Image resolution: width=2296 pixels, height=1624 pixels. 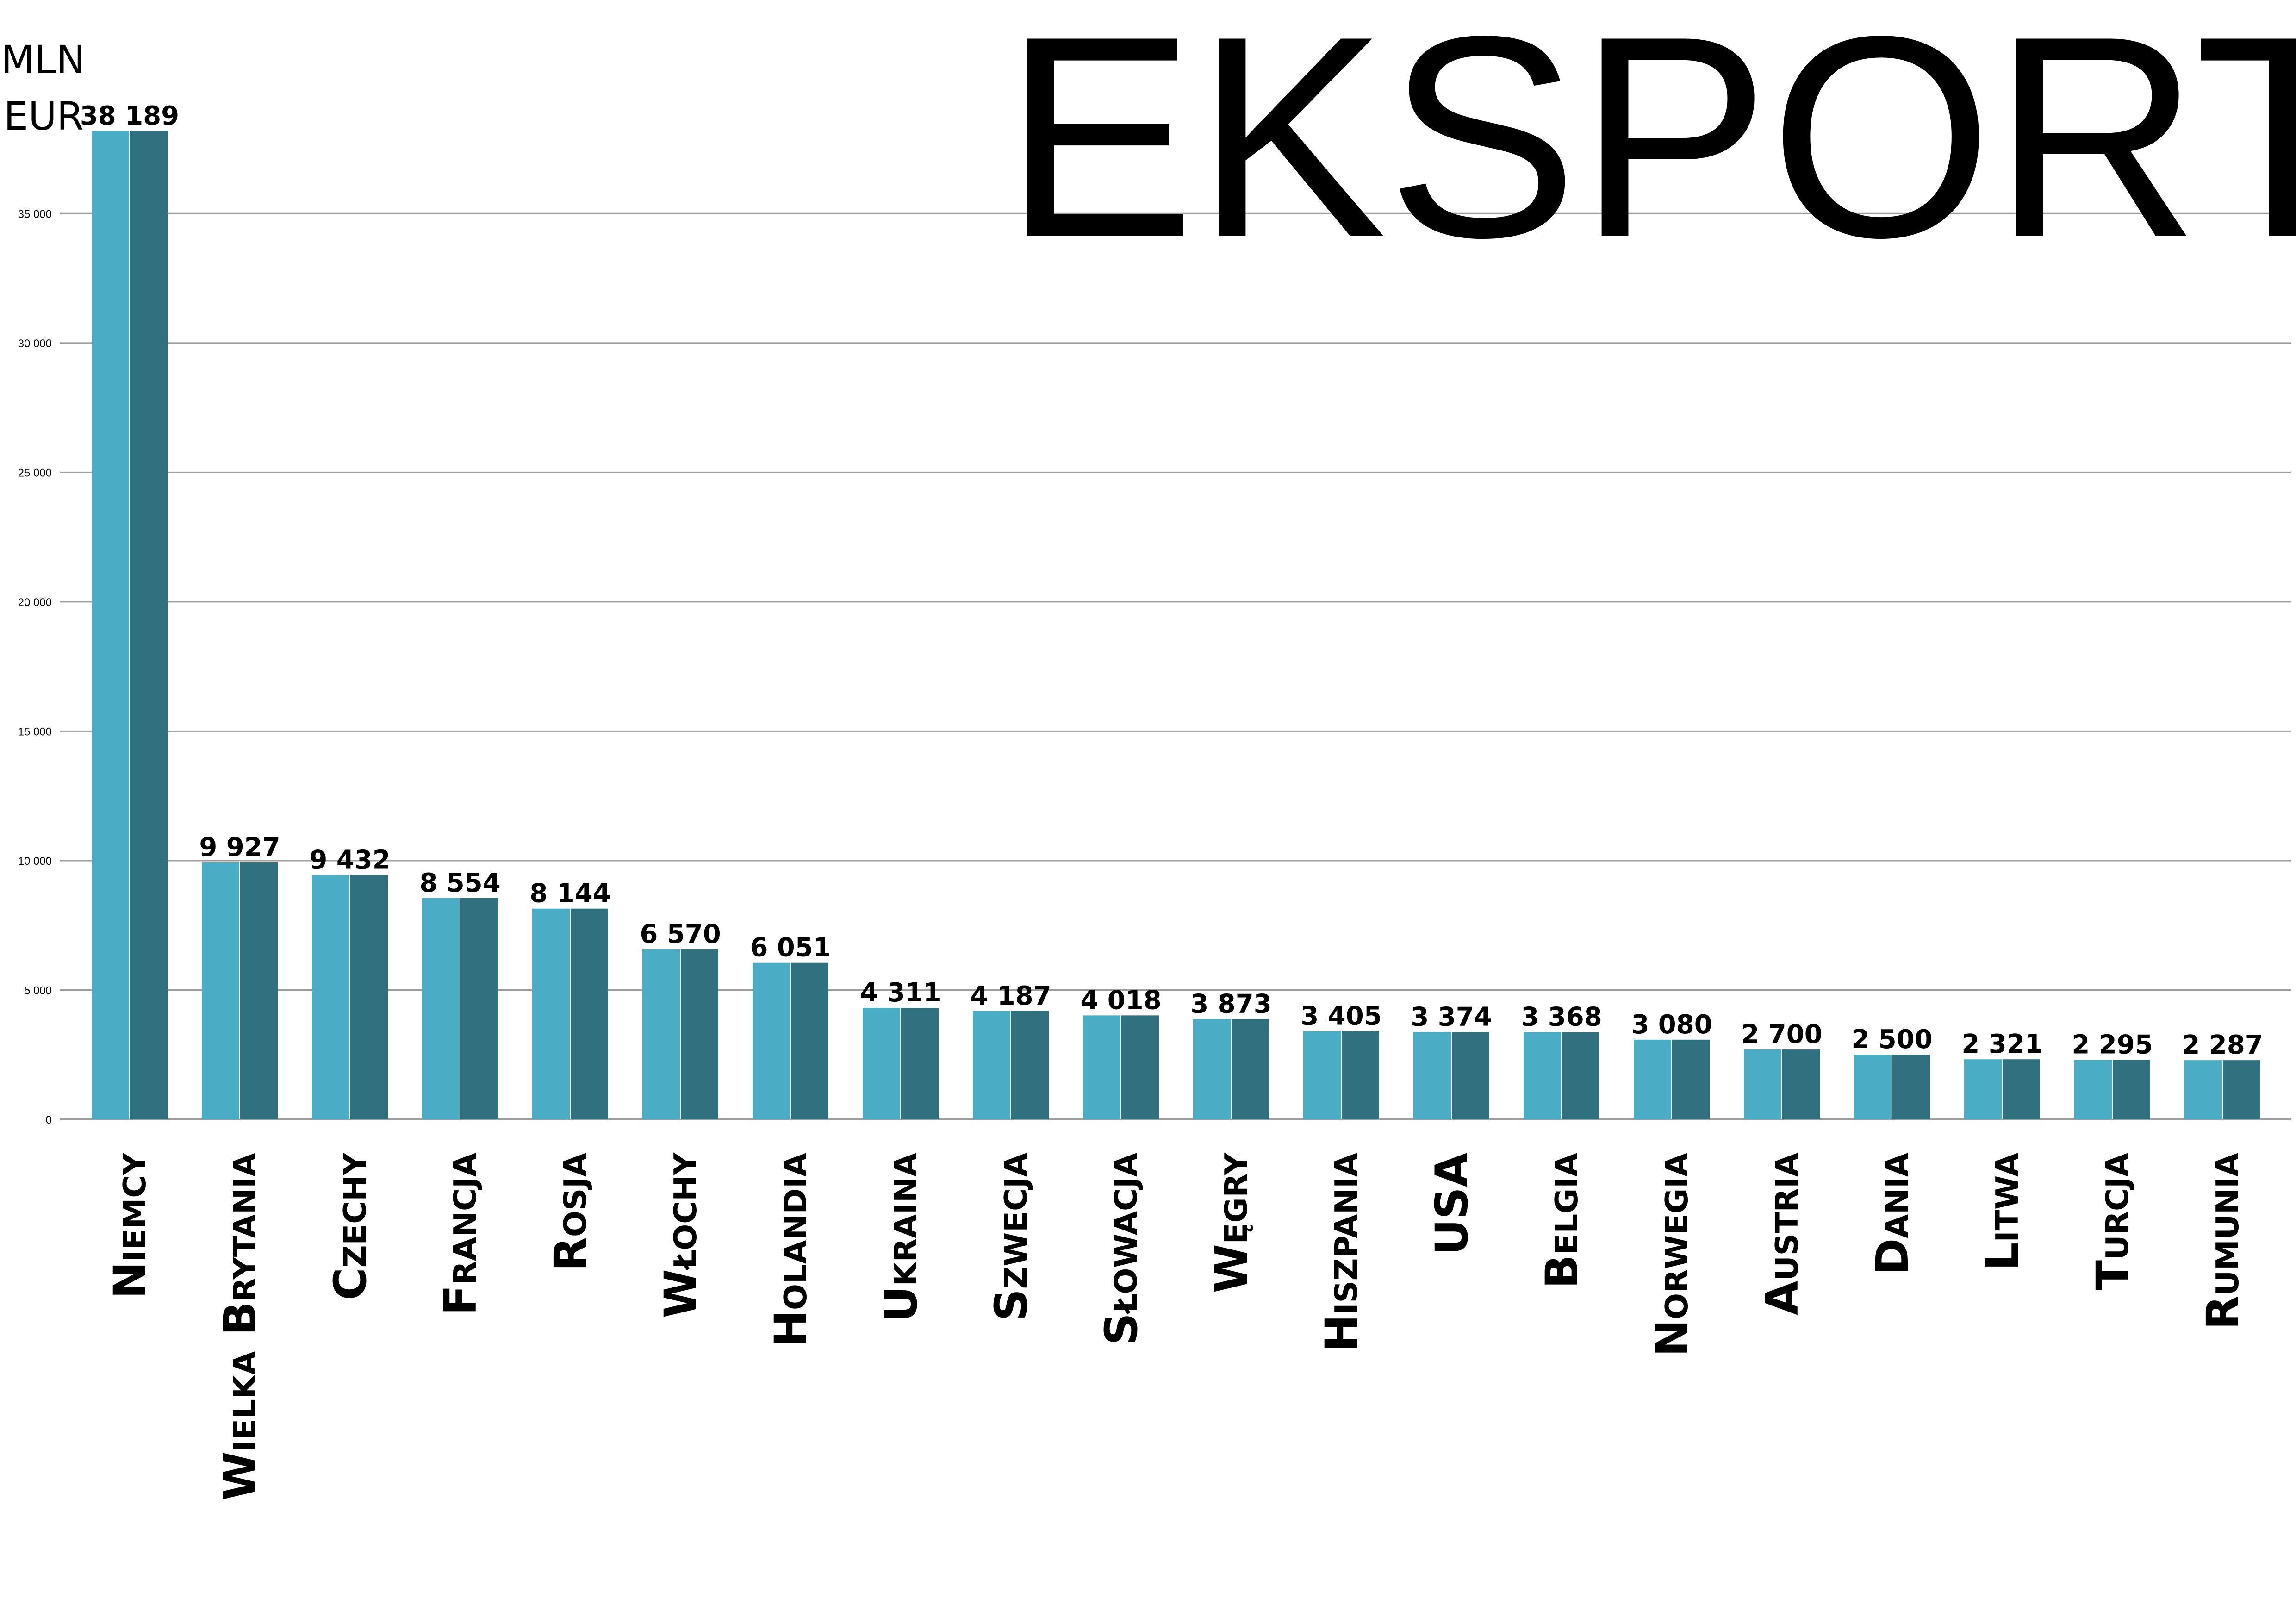 I want to click on data-label: 3 873, so click(x=1230, y=1004).